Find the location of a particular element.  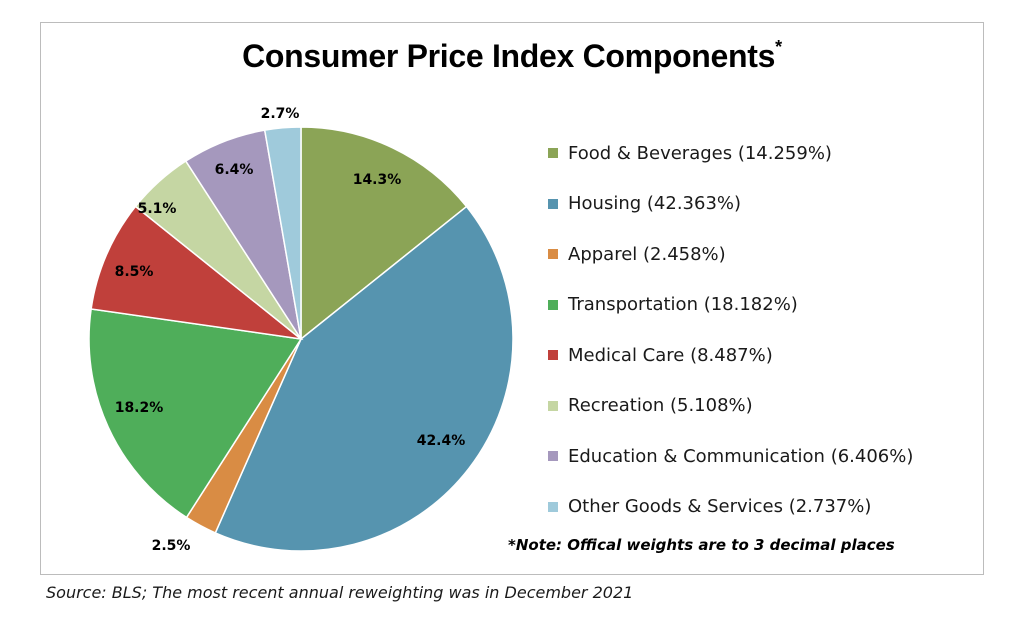

legend-item-other-goods-services: Other Goods & Services (2.737%) is located at coordinates (763, 507).